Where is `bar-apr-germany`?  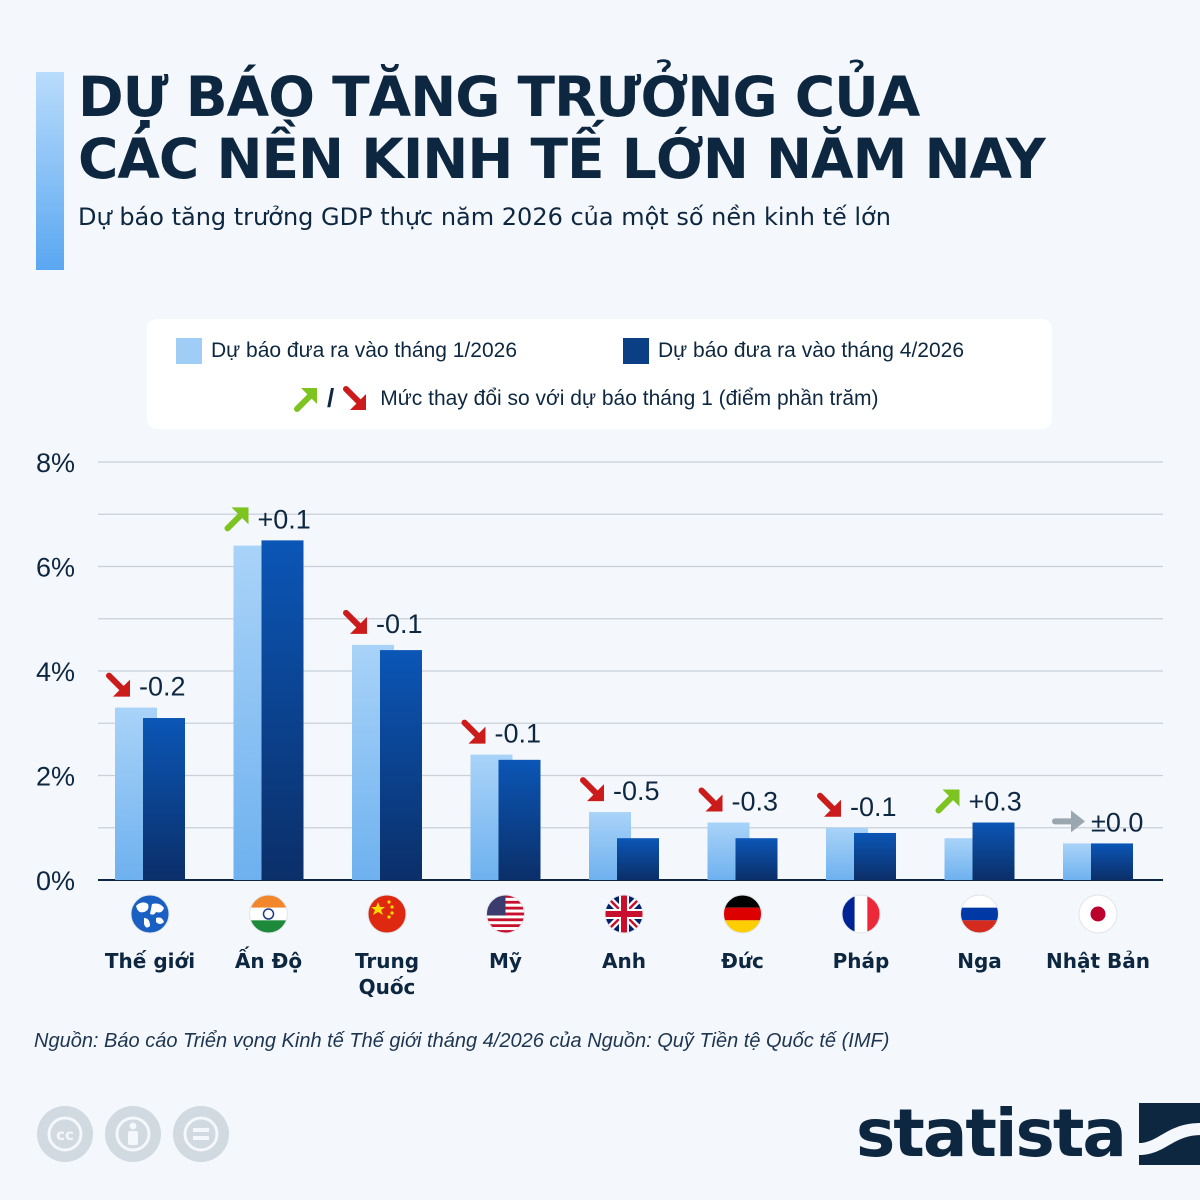
bar-apr-germany is located at coordinates (756, 859).